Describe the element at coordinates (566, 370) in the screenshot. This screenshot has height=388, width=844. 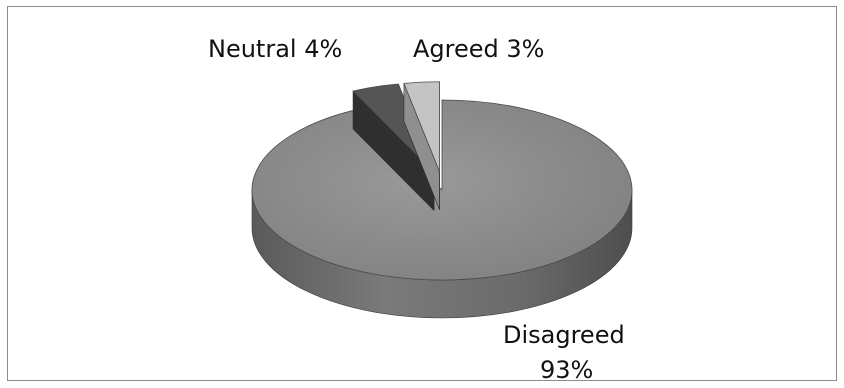
I see `label-disagreed-value: 93%` at that location.